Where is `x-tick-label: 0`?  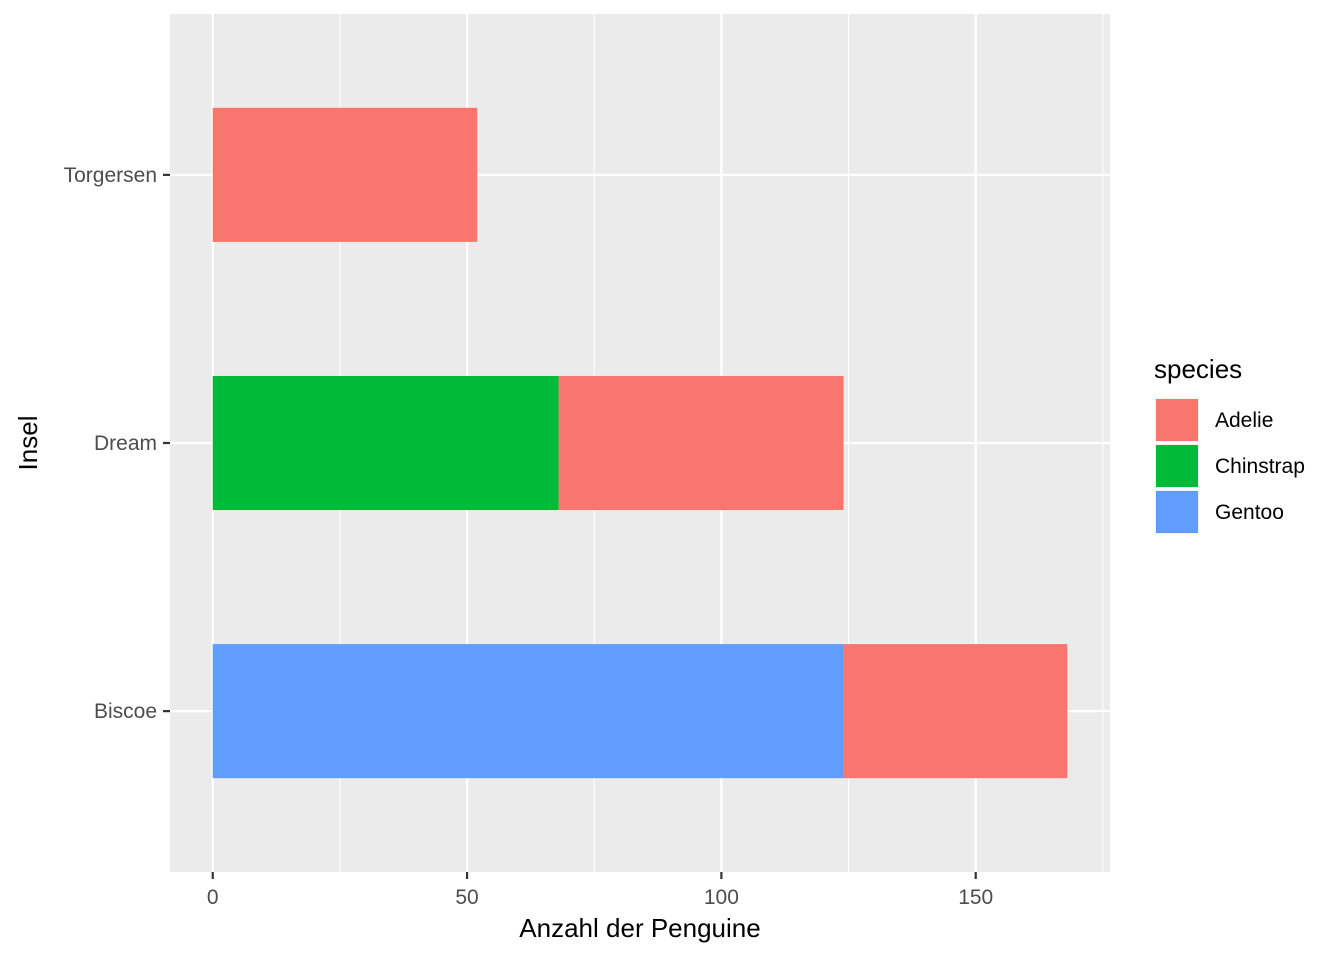 x-tick-label: 0 is located at coordinates (213, 897).